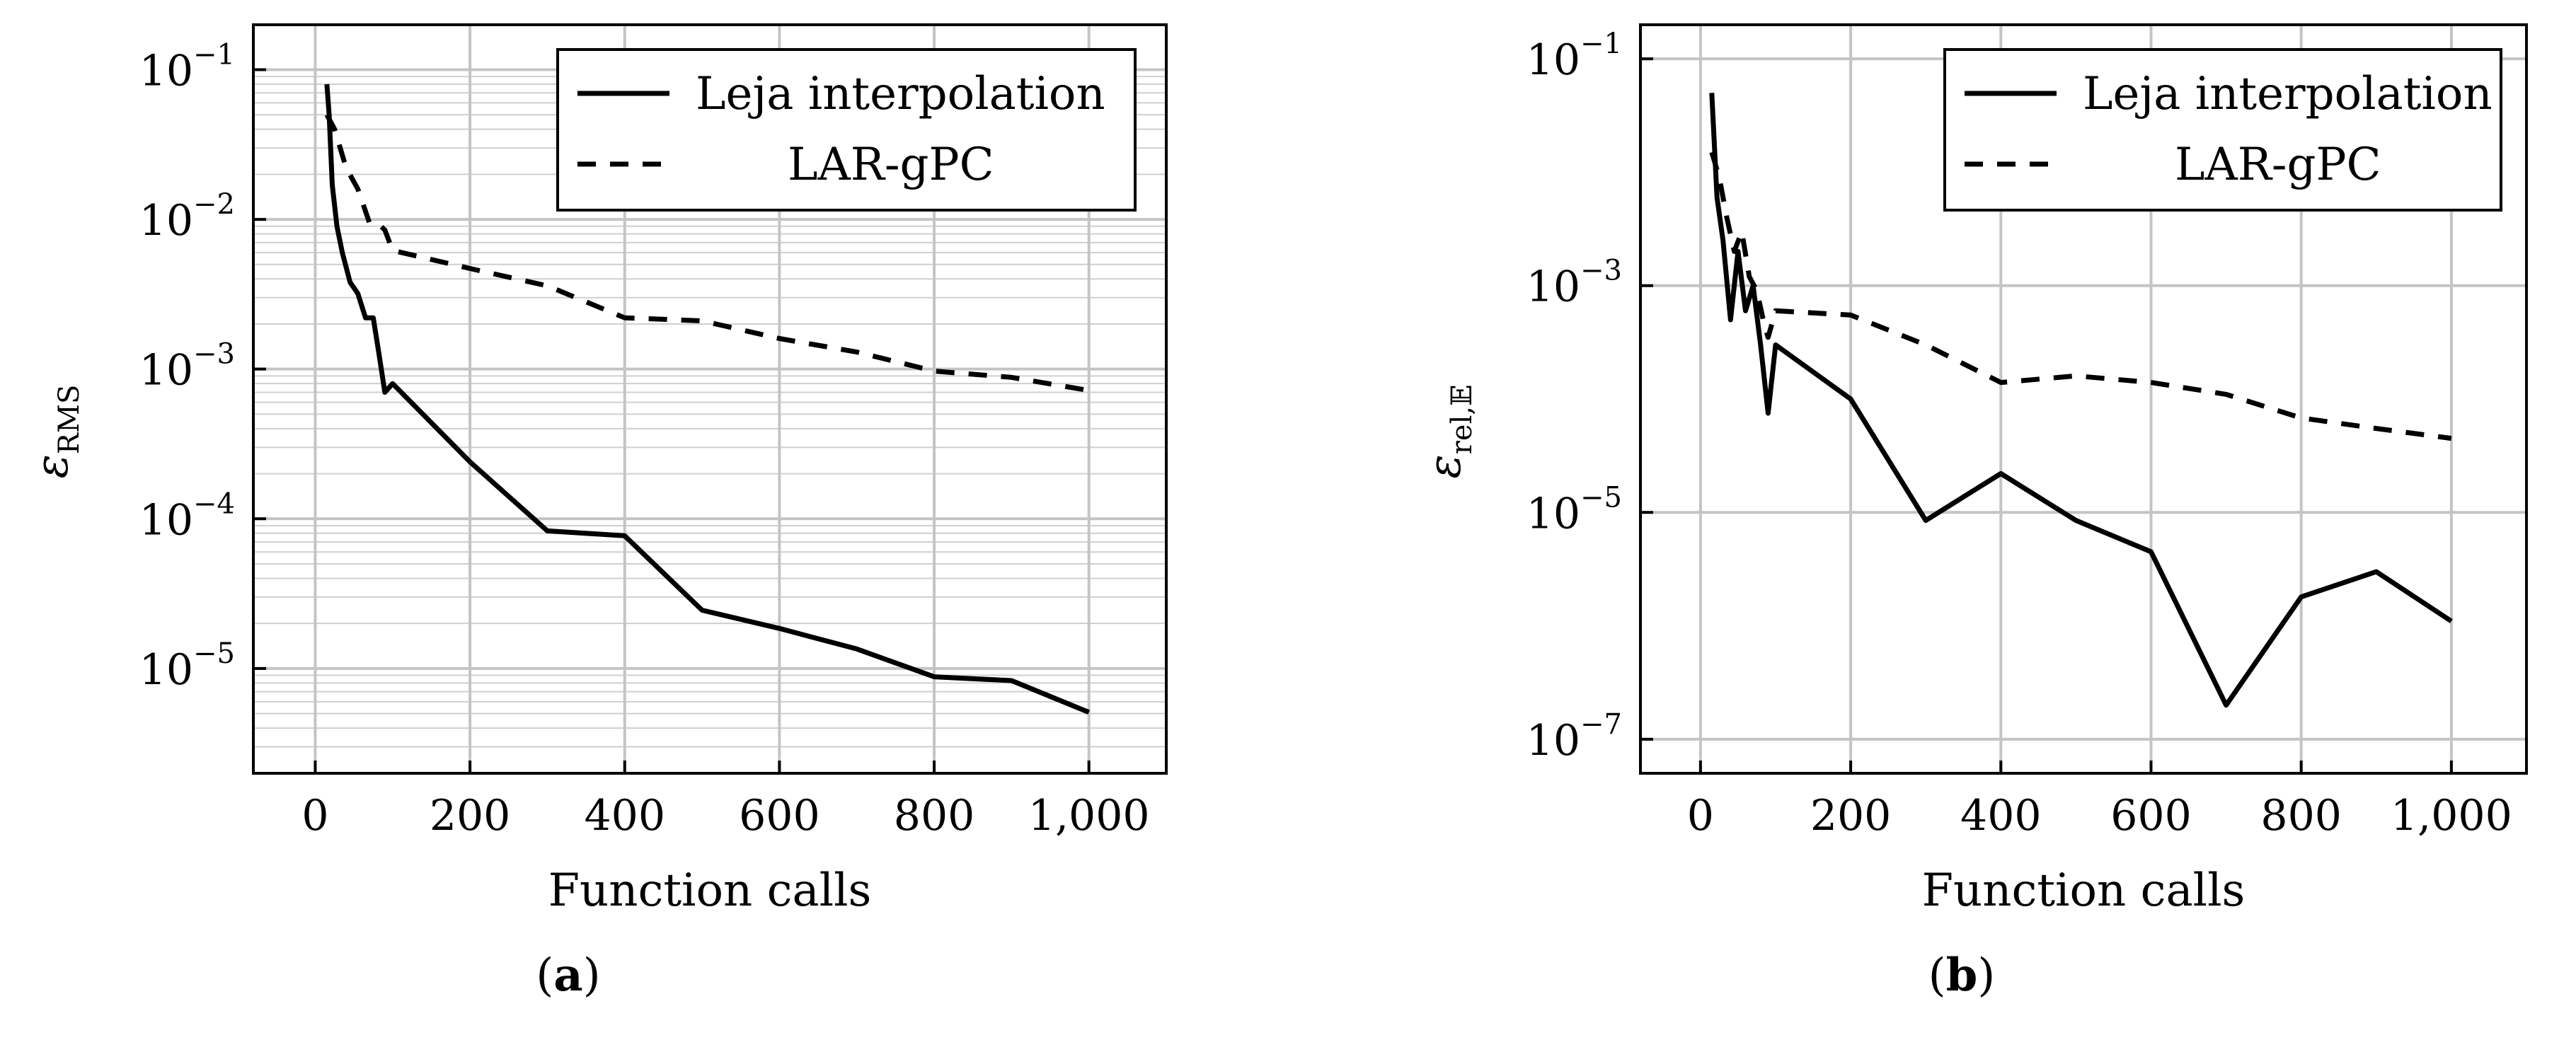  I want to click on y-tick-label: 10⁻⁷, so click(1574, 736).